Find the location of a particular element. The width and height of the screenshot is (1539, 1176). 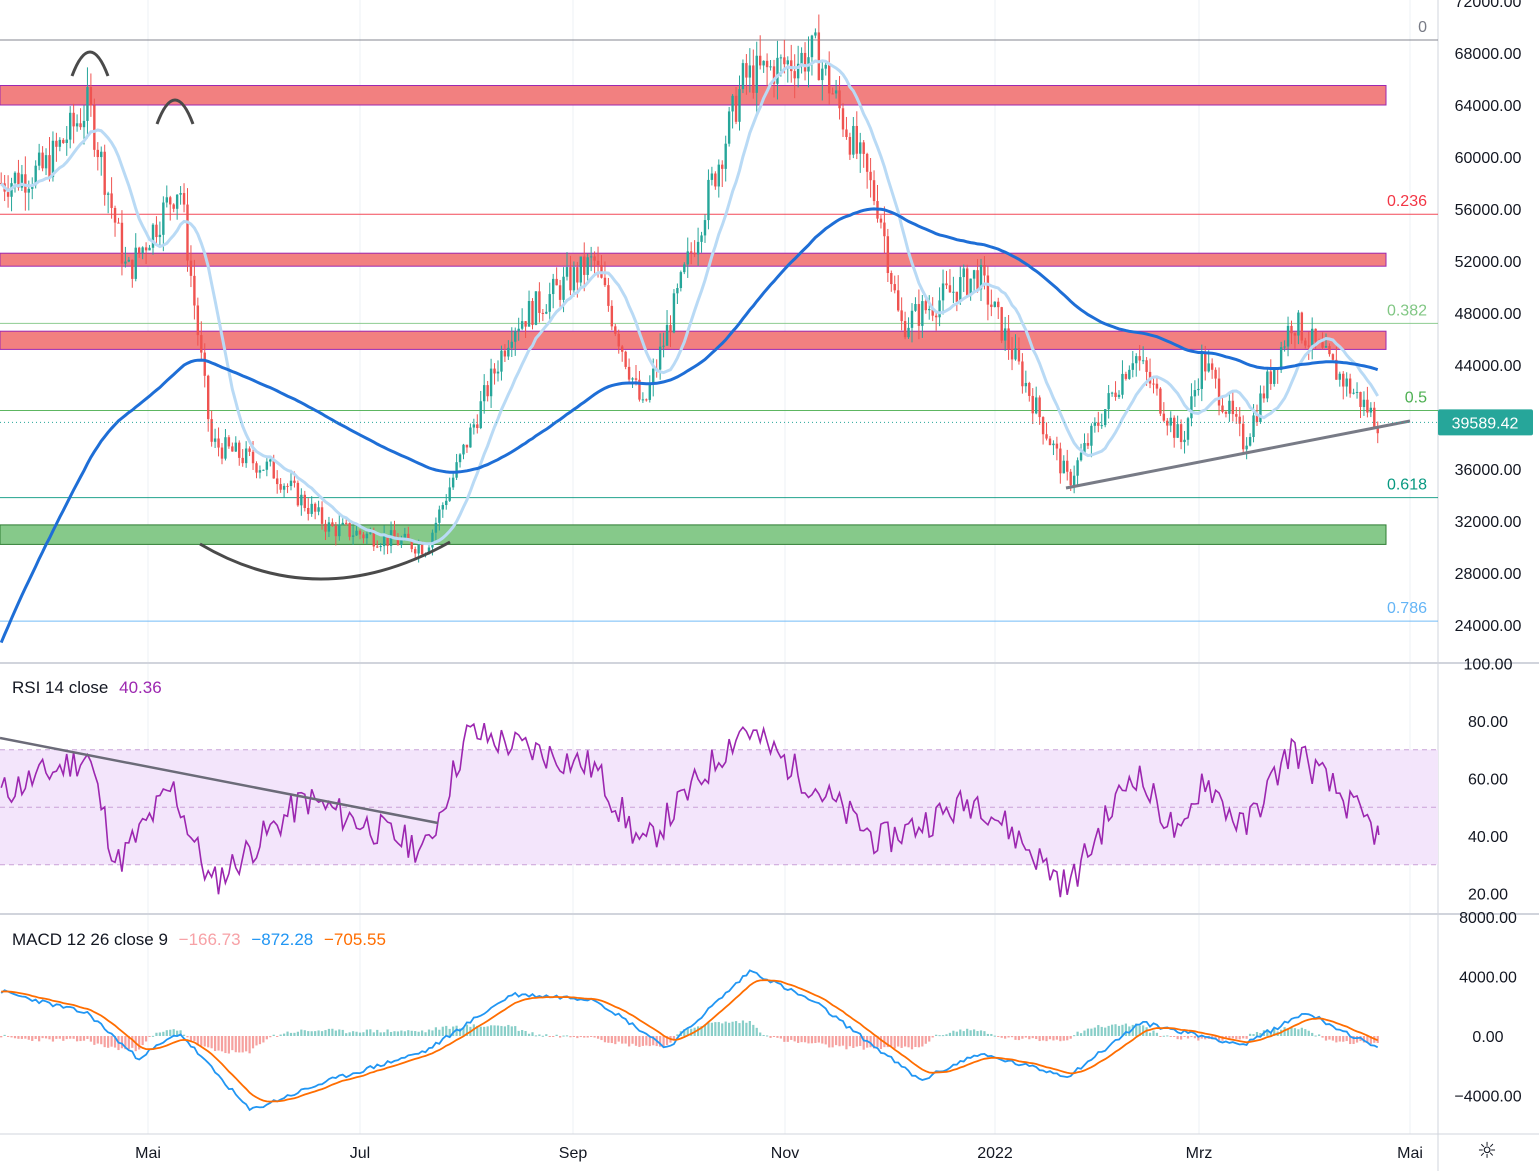

macd-axis-tick: 8000.00 is located at coordinates (1488, 918).